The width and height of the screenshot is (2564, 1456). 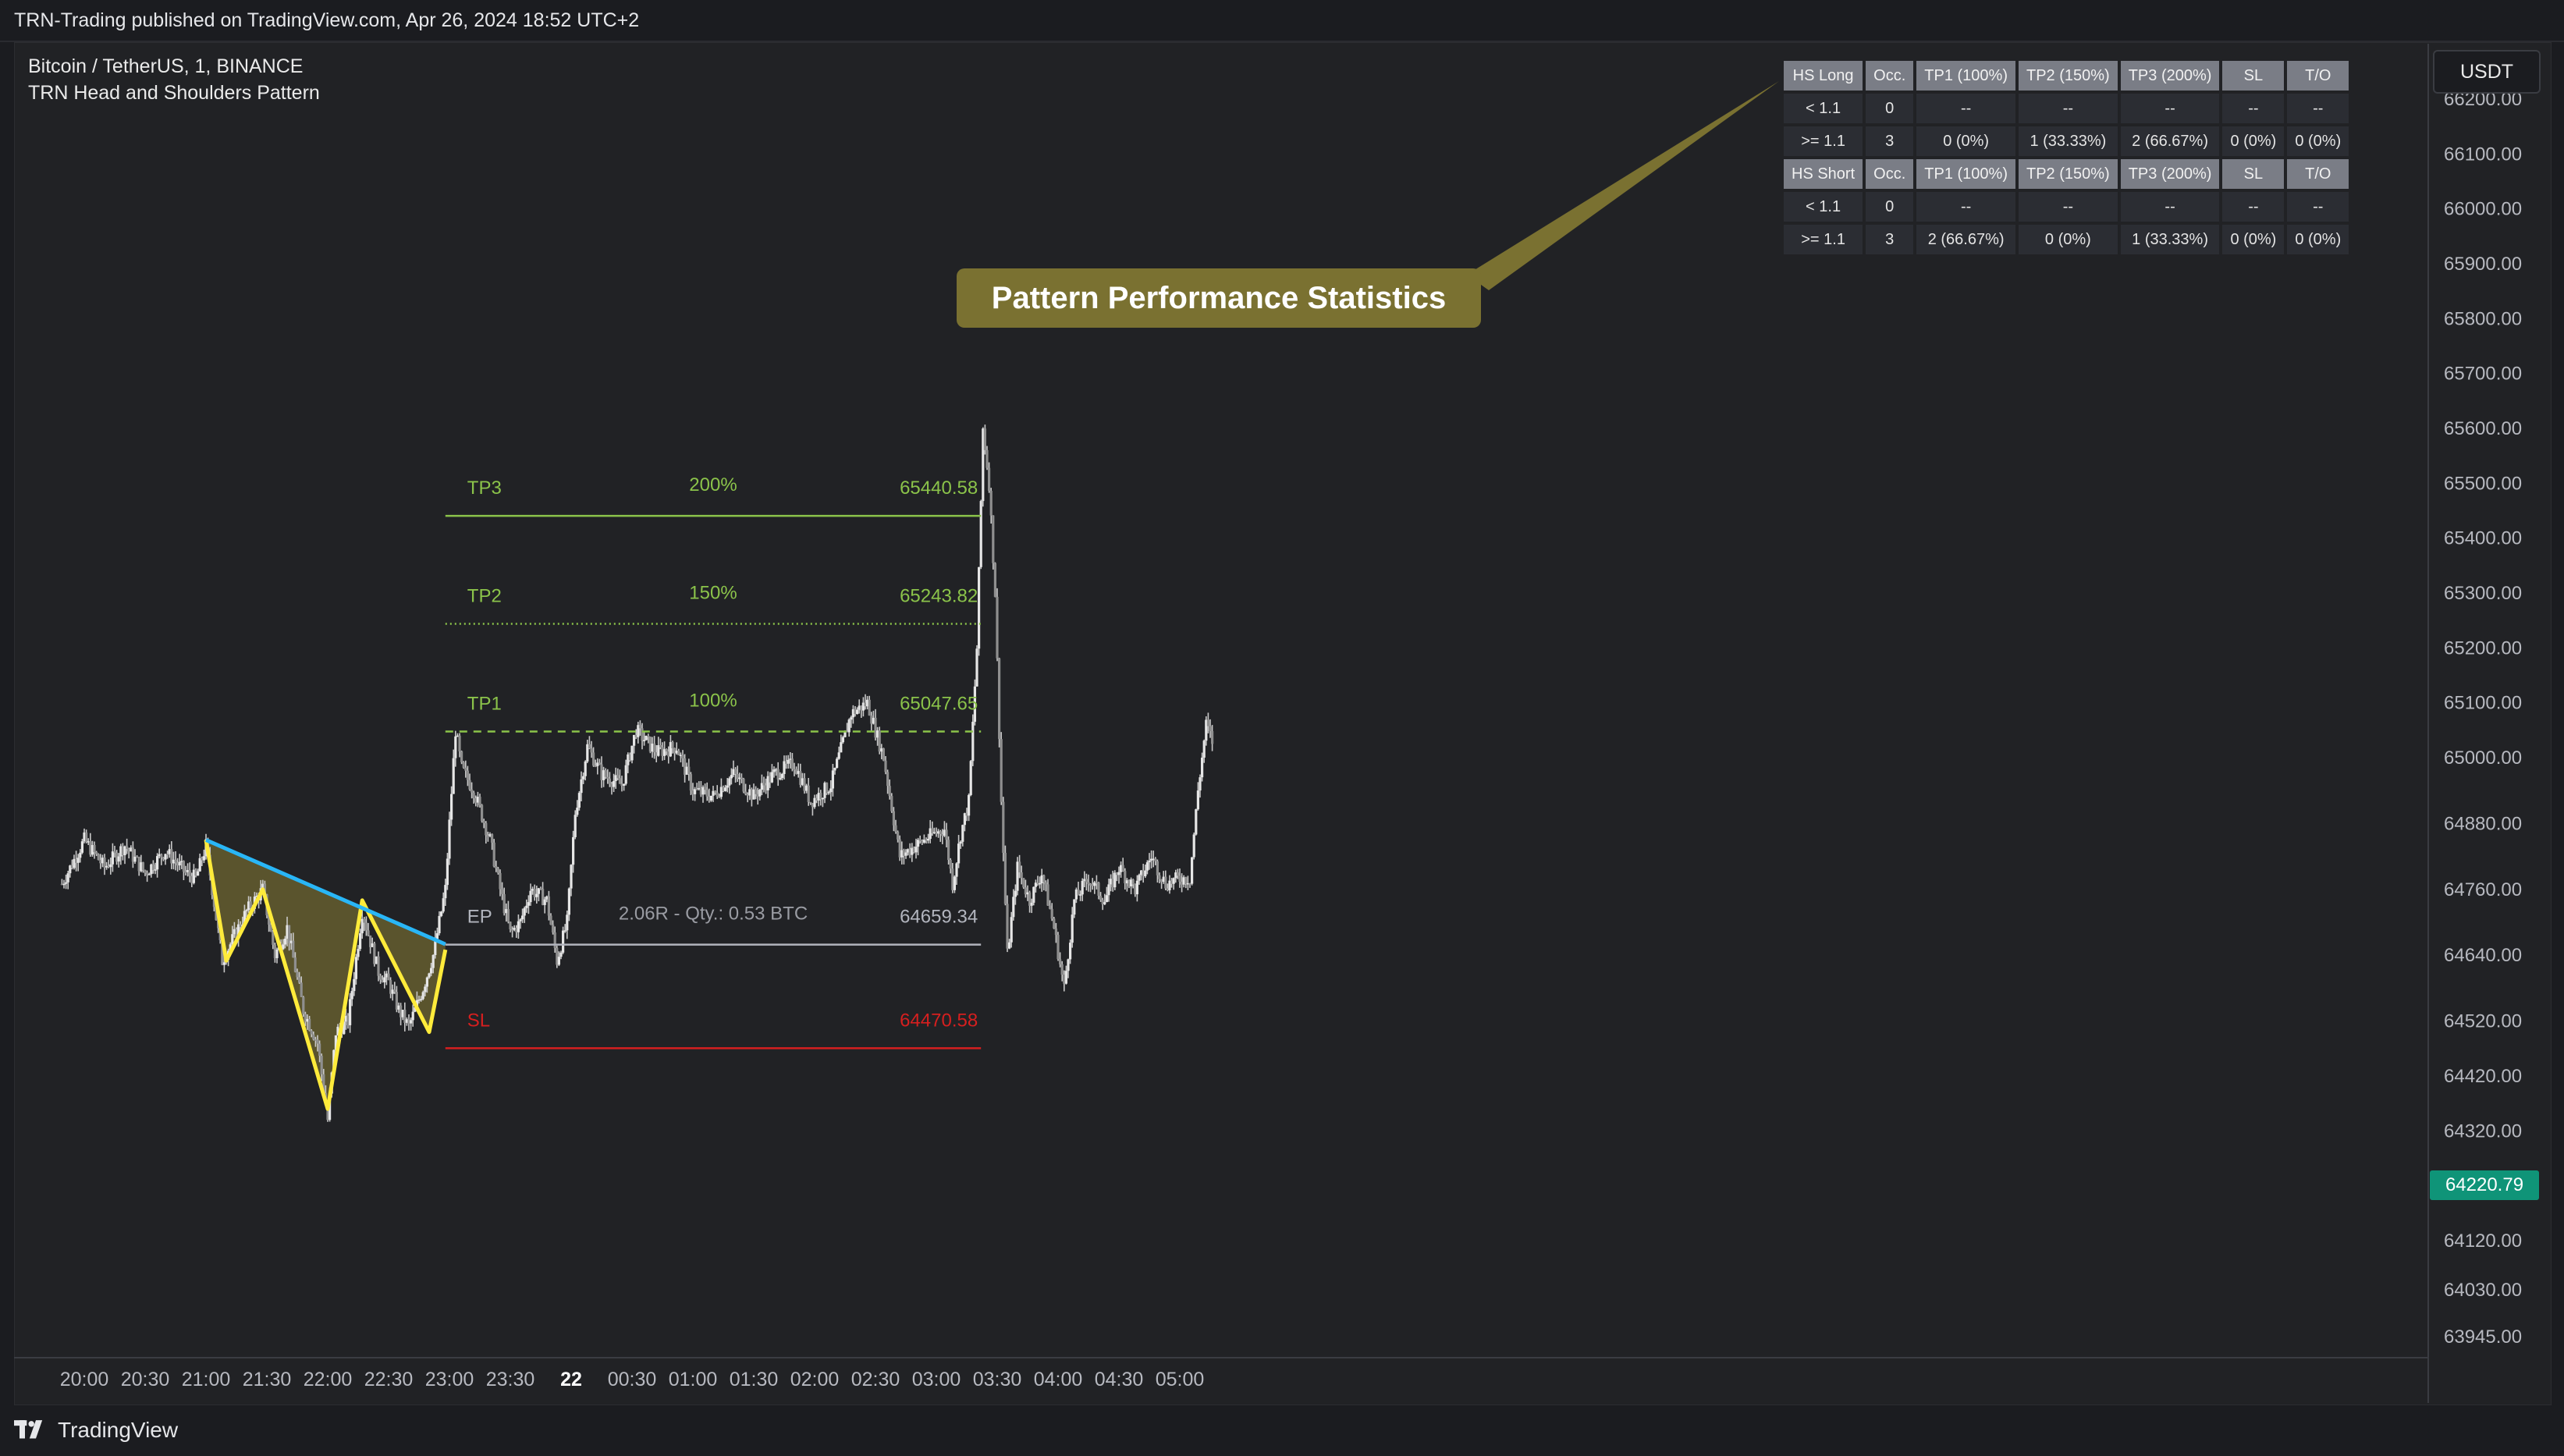 What do you see at coordinates (2487, 72) in the screenshot?
I see `currency-selector: USDT` at bounding box center [2487, 72].